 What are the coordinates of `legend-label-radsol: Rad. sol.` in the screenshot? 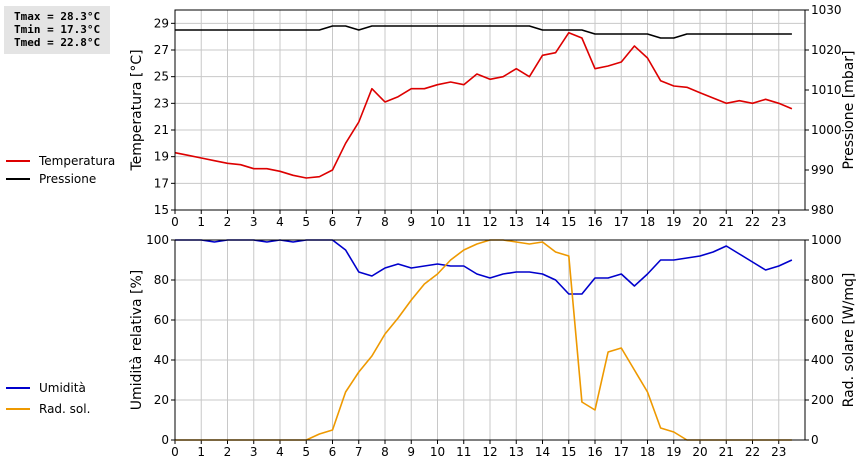 It's located at (65, 409).